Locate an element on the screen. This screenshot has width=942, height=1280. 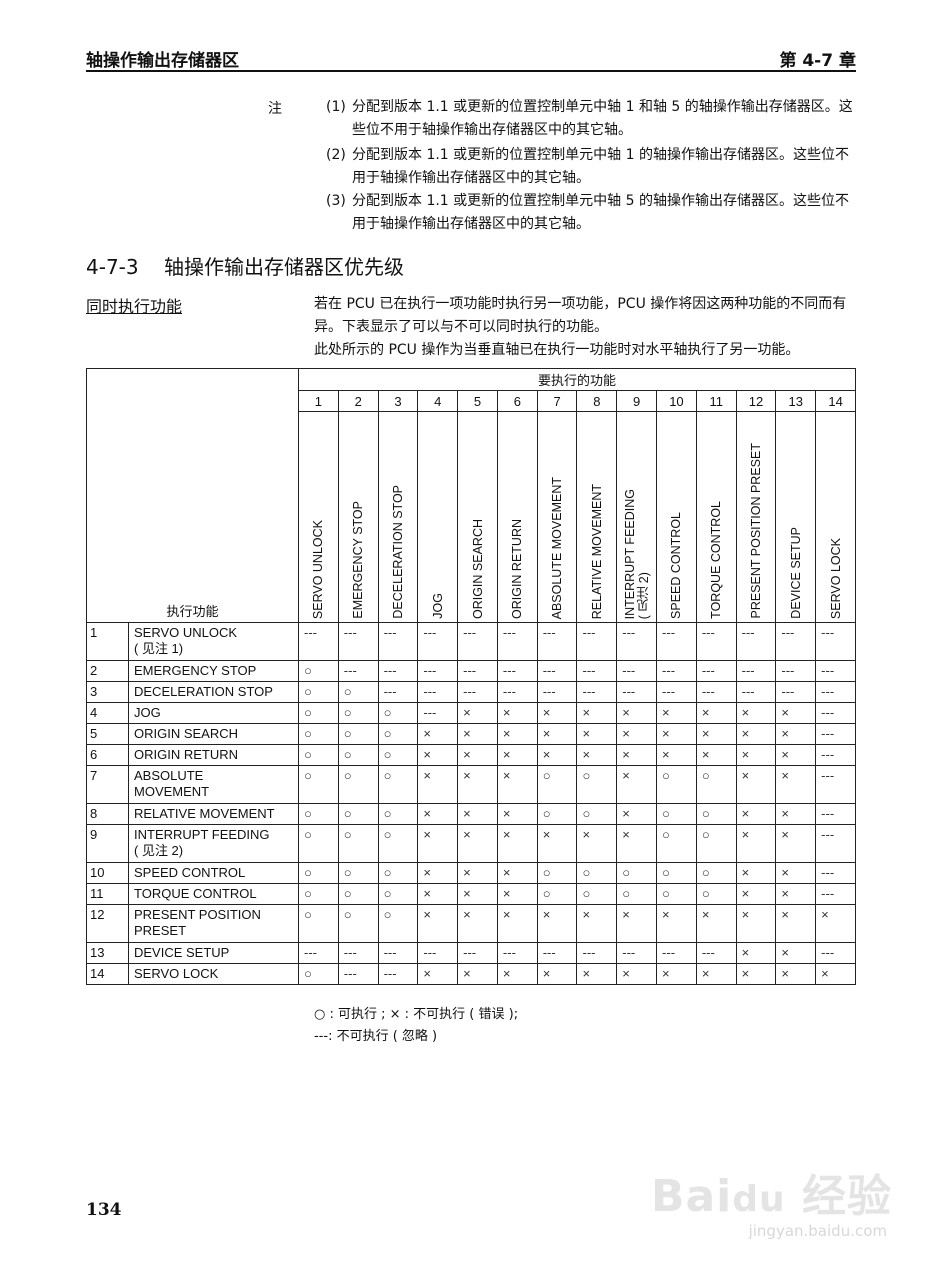
header-rule is located at coordinates (471, 71).